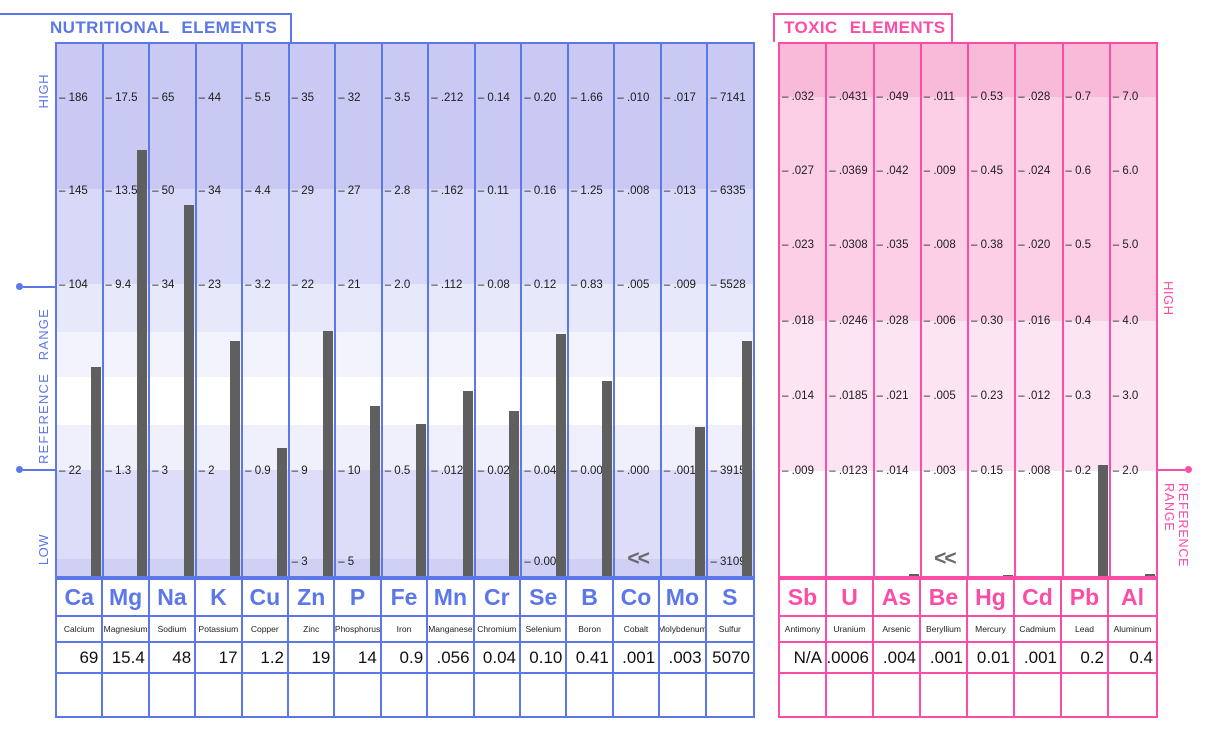 The image size is (1212, 738). What do you see at coordinates (1078, 245) in the screenshot?
I see `tick-label: – 0.5` at bounding box center [1078, 245].